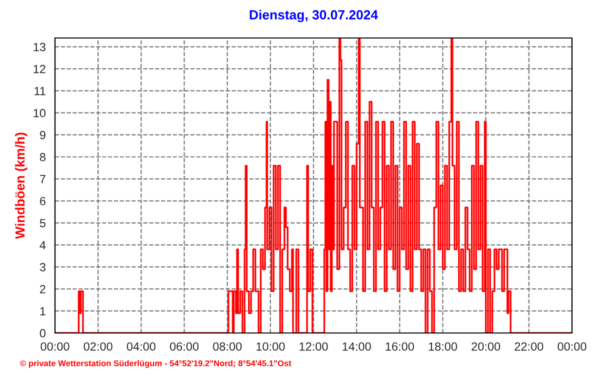 Image resolution: width=592 pixels, height=384 pixels. I want to click on y-tick-label: 0, so click(43, 333).